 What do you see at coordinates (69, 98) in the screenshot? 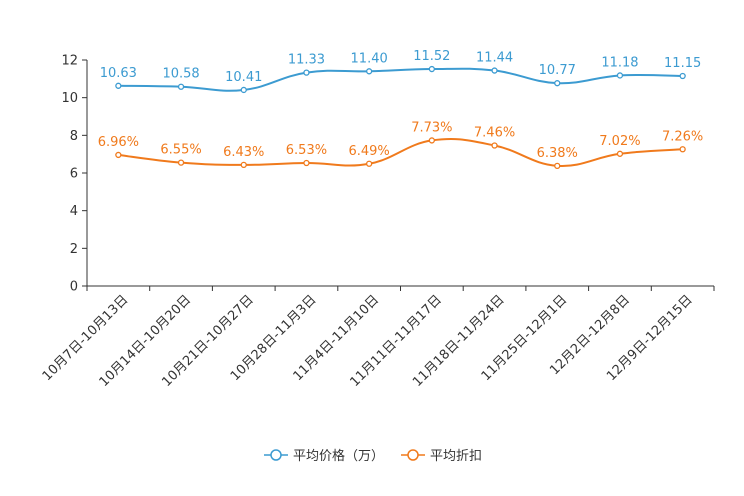
I see `y-tick-label: 10` at bounding box center [69, 98].